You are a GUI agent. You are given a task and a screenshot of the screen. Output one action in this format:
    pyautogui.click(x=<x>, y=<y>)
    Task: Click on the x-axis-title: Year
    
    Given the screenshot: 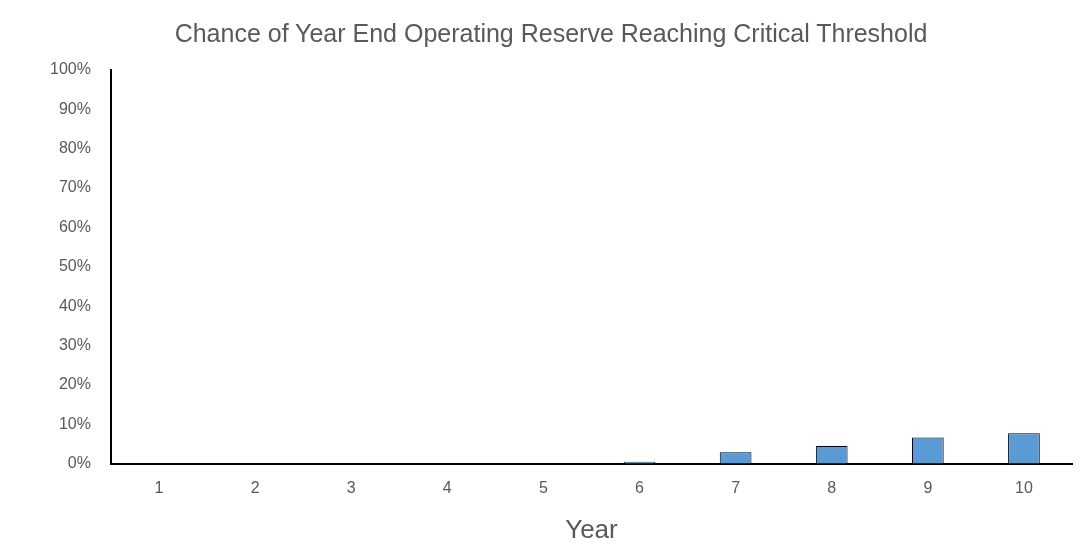 What is the action you would take?
    pyautogui.click(x=592, y=528)
    